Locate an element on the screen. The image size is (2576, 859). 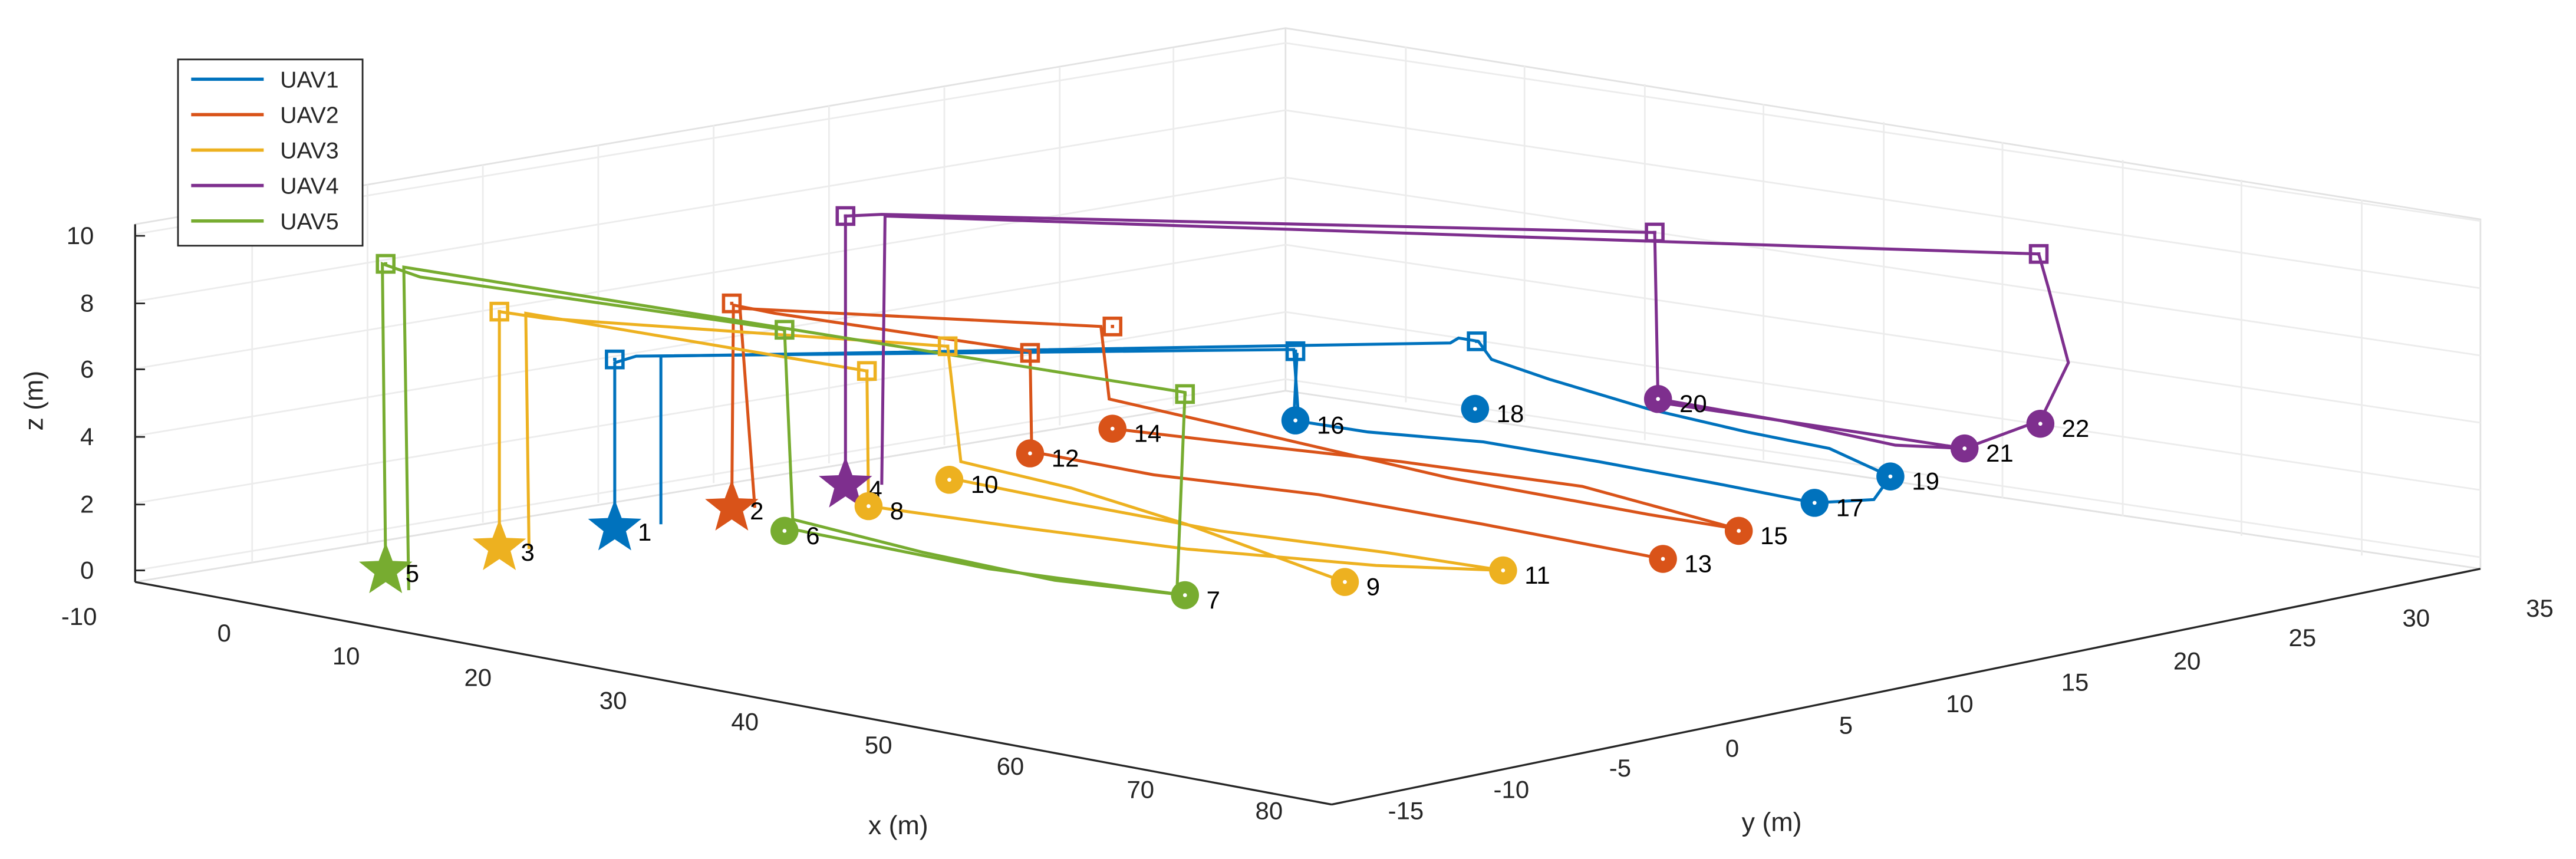
z-axis-label: z (m) is located at coordinates (34, 401).